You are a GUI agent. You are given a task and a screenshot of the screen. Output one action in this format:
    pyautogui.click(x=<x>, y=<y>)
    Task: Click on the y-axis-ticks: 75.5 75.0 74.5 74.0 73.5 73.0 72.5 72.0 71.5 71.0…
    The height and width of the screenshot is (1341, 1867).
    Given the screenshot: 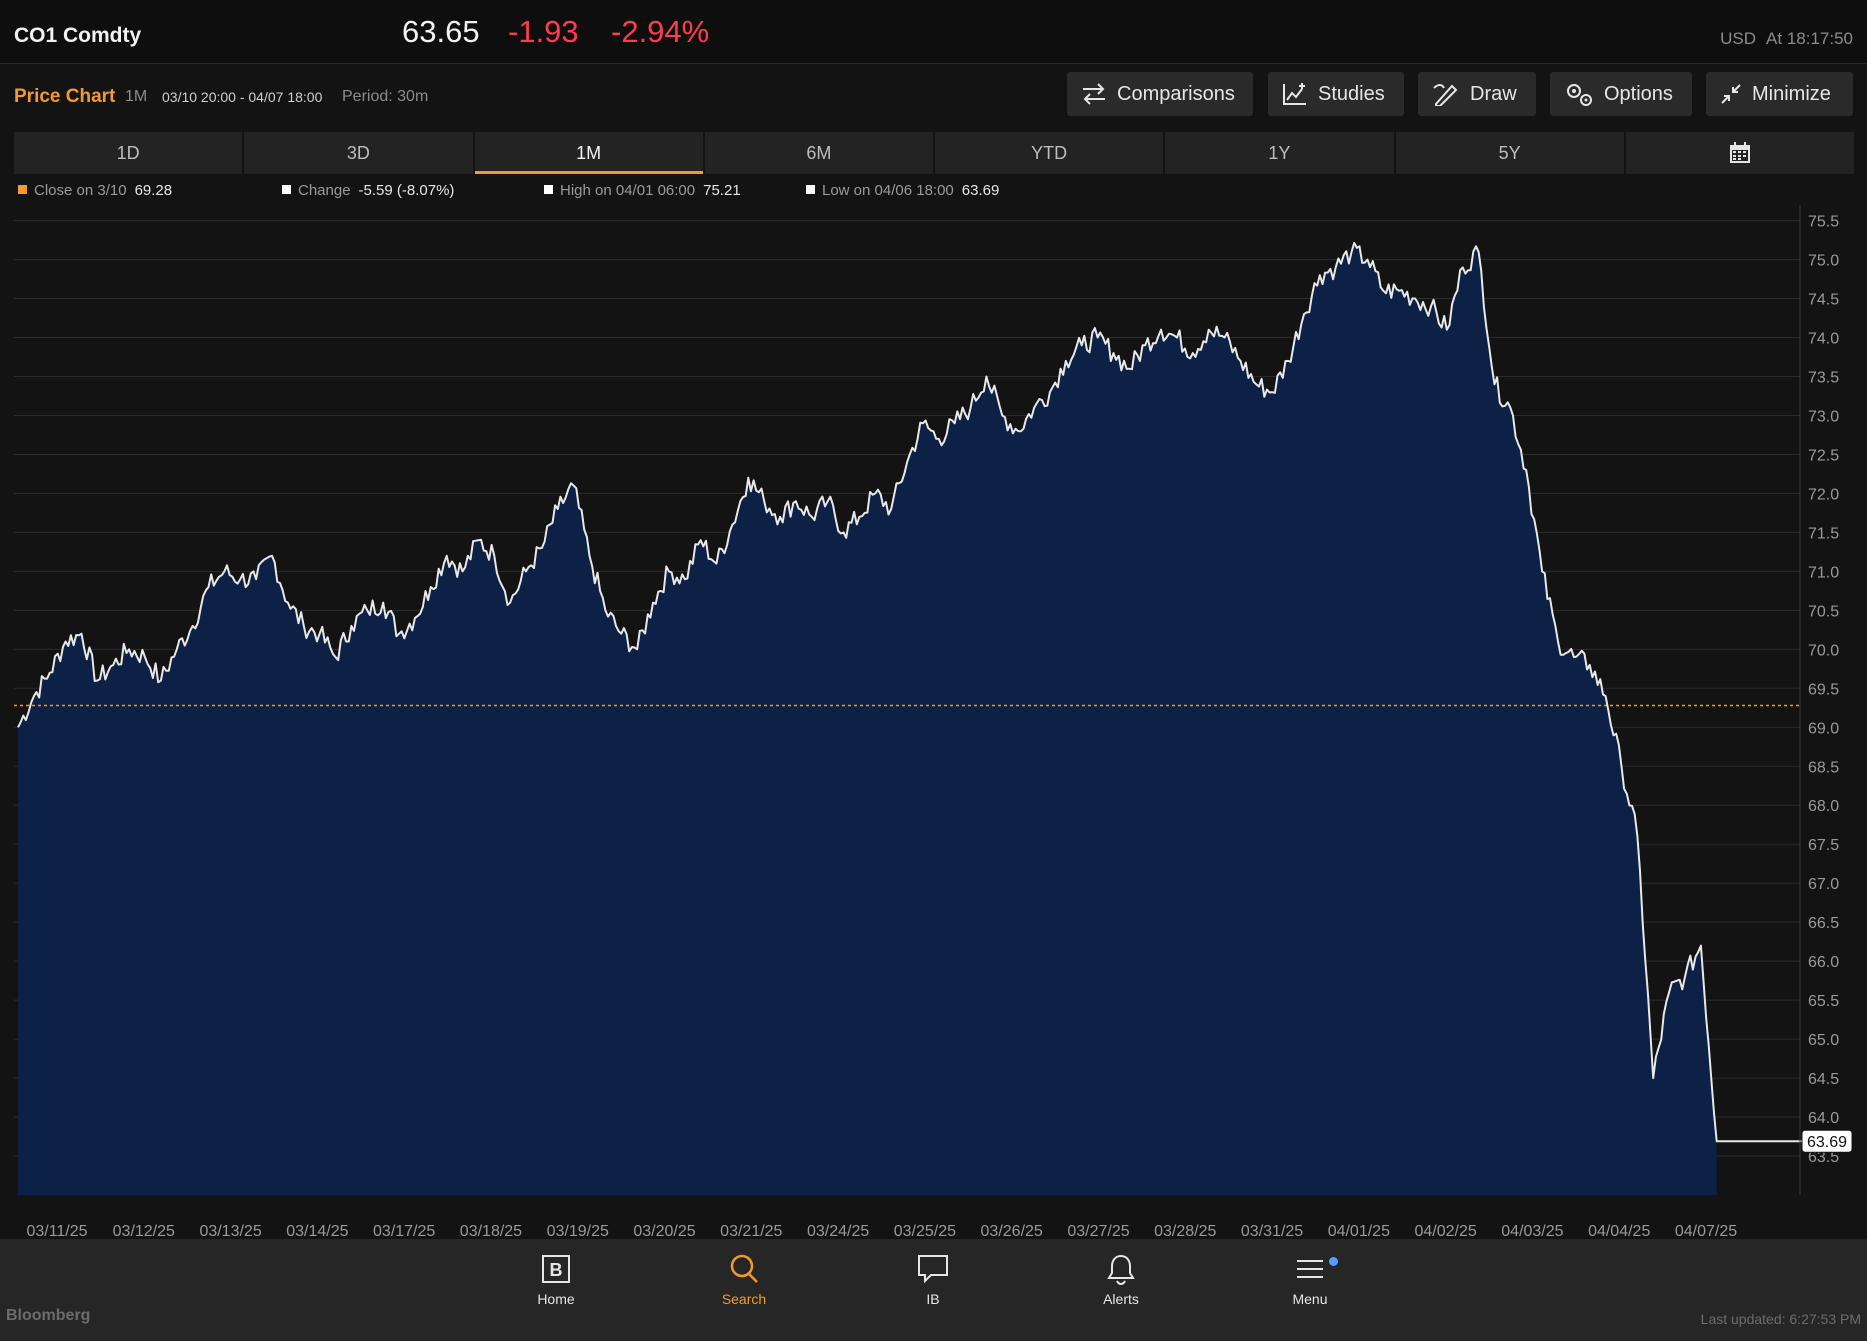 What is the action you would take?
    pyautogui.click(x=1823, y=690)
    